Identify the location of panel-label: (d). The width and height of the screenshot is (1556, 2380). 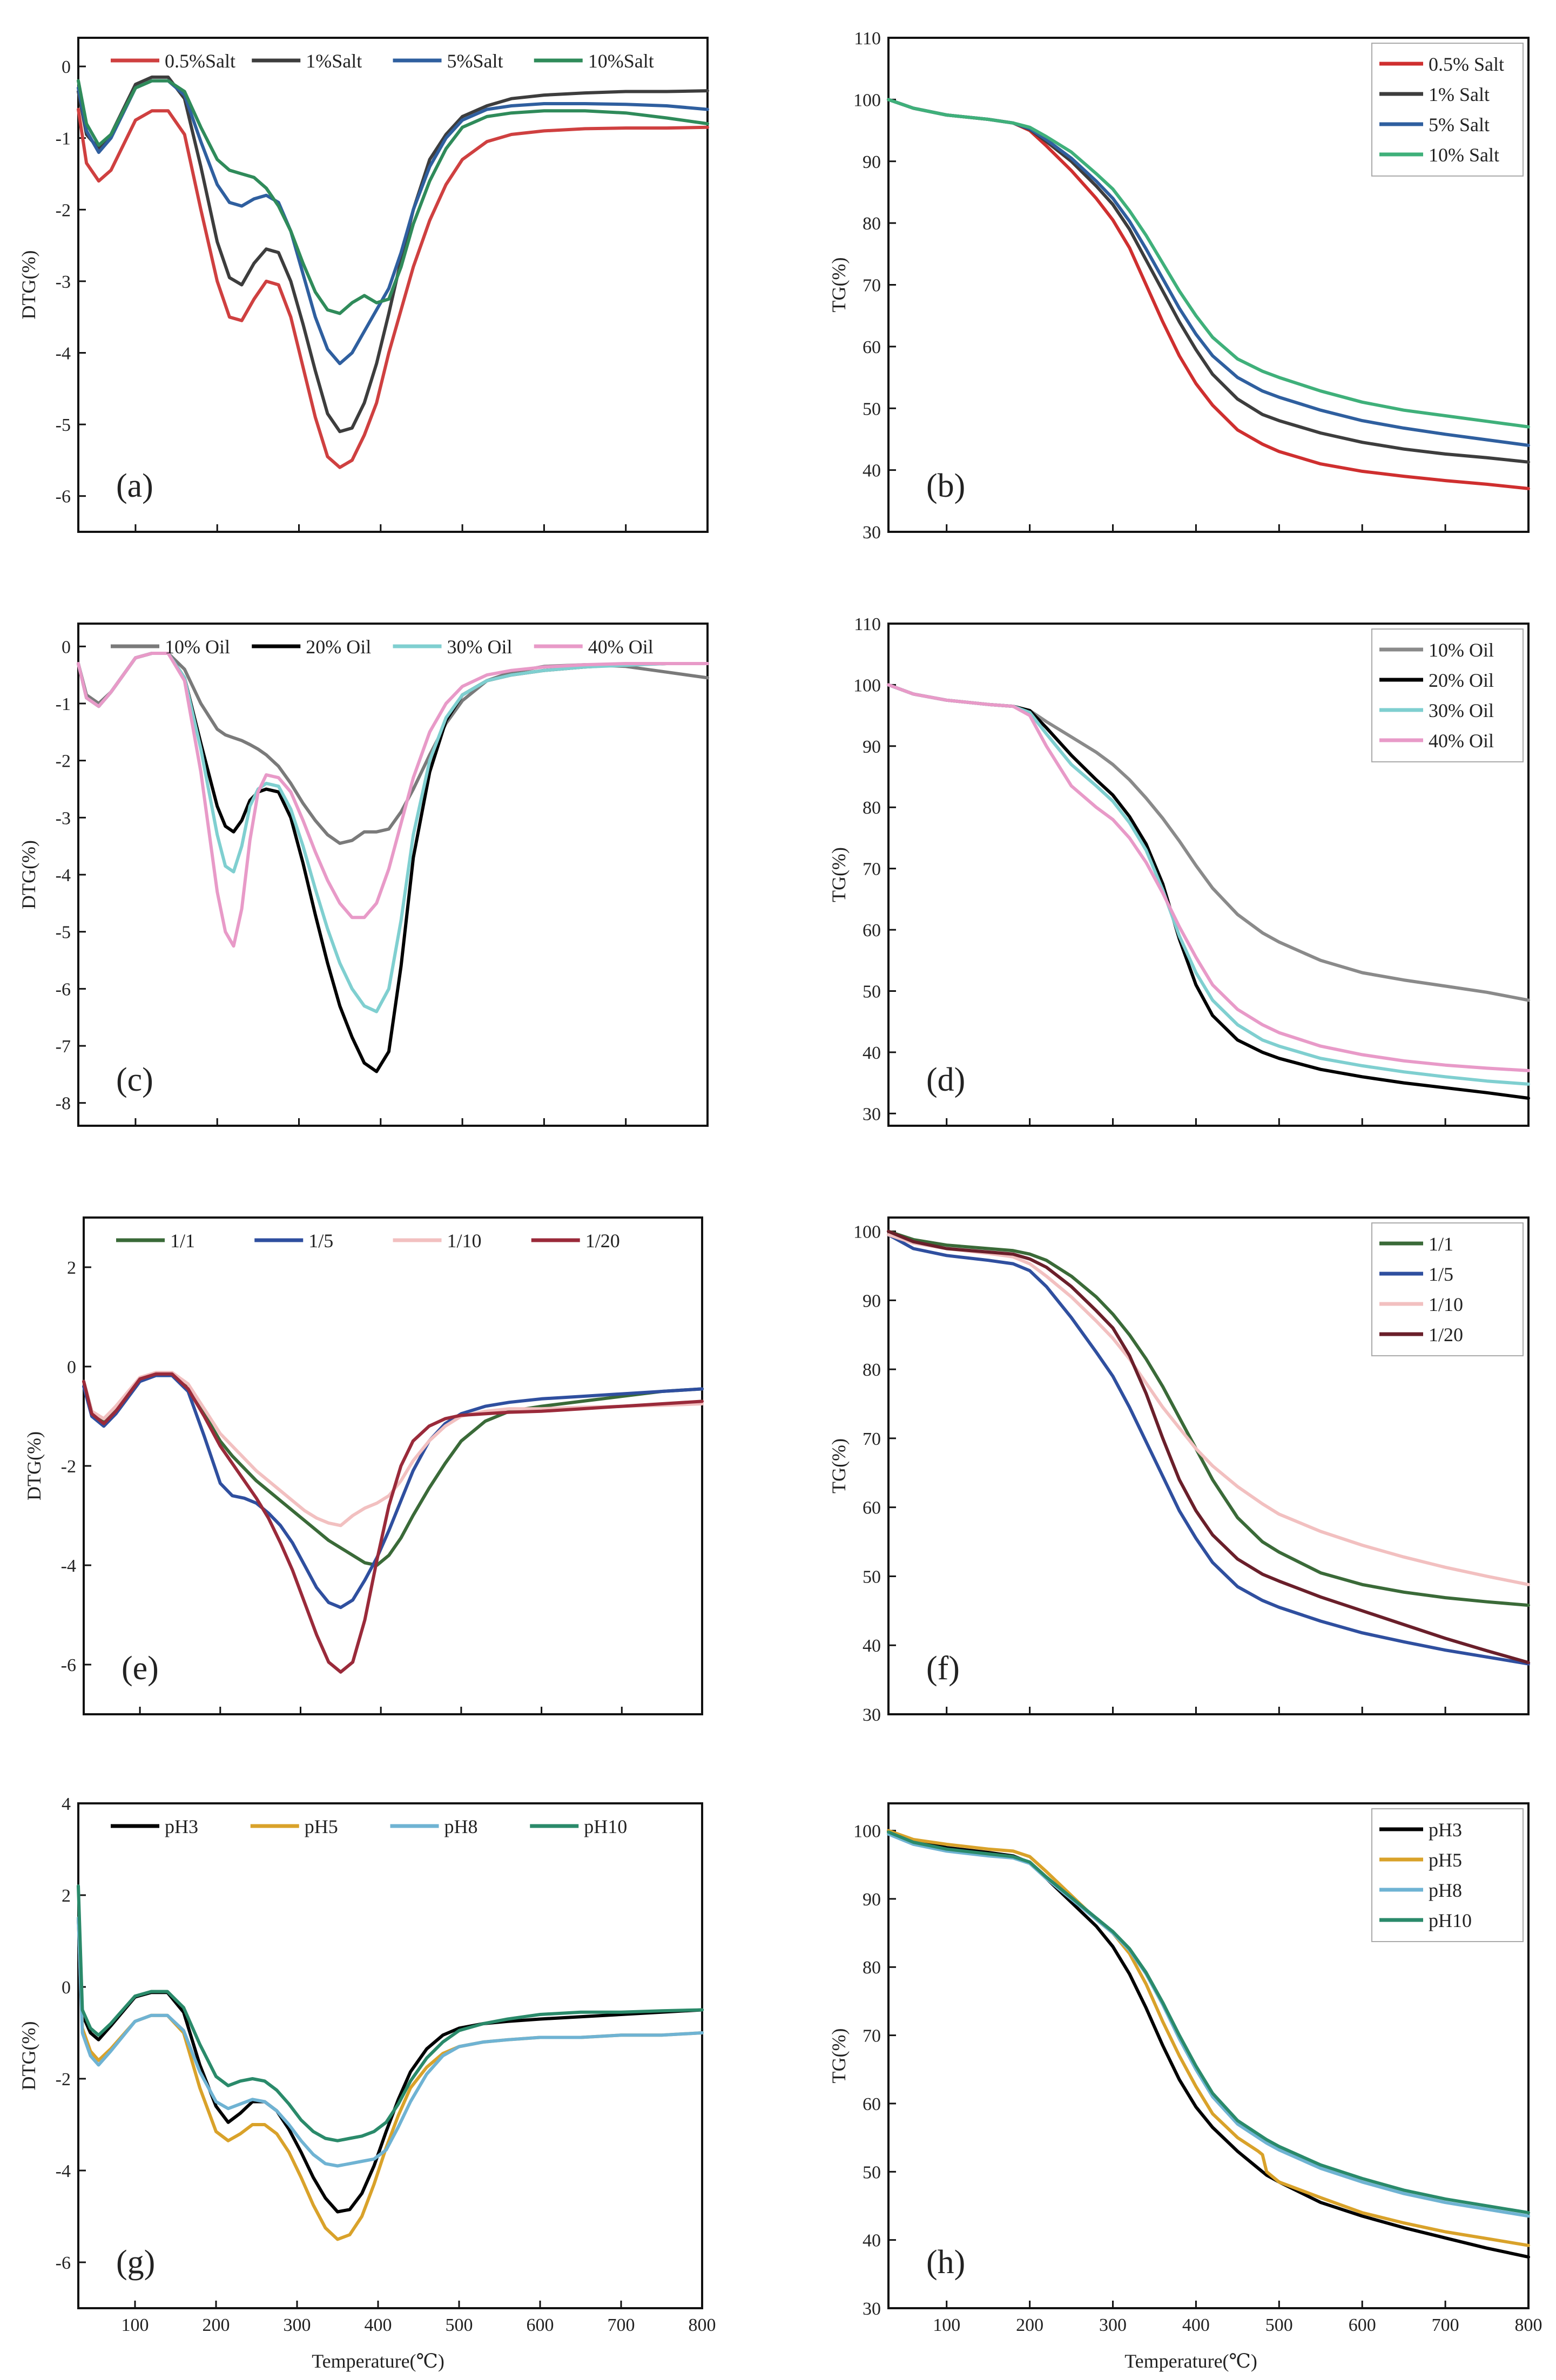
(945, 1079).